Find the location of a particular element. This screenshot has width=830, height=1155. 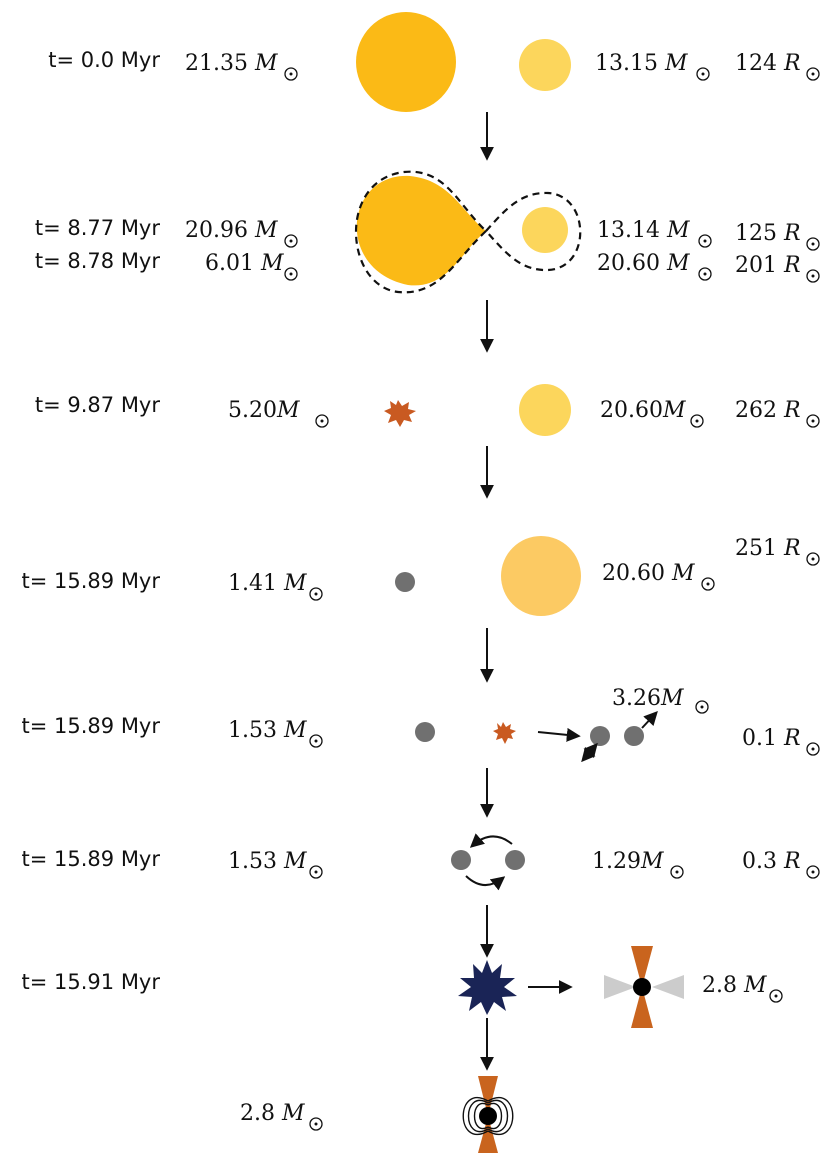

svg-text: 262 R is located at coordinates (768, 410).